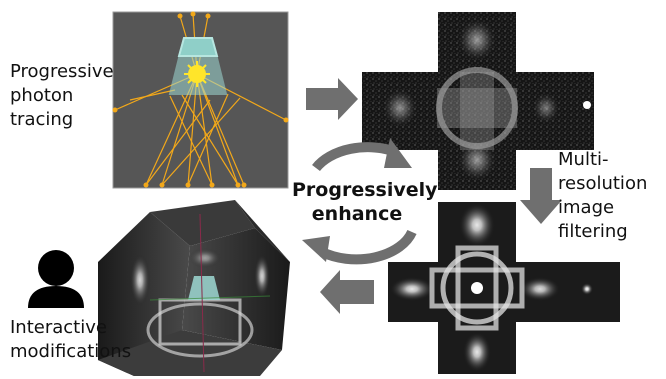 This screenshot has width=666, height=379. I want to click on user-icon, so click(56, 279).